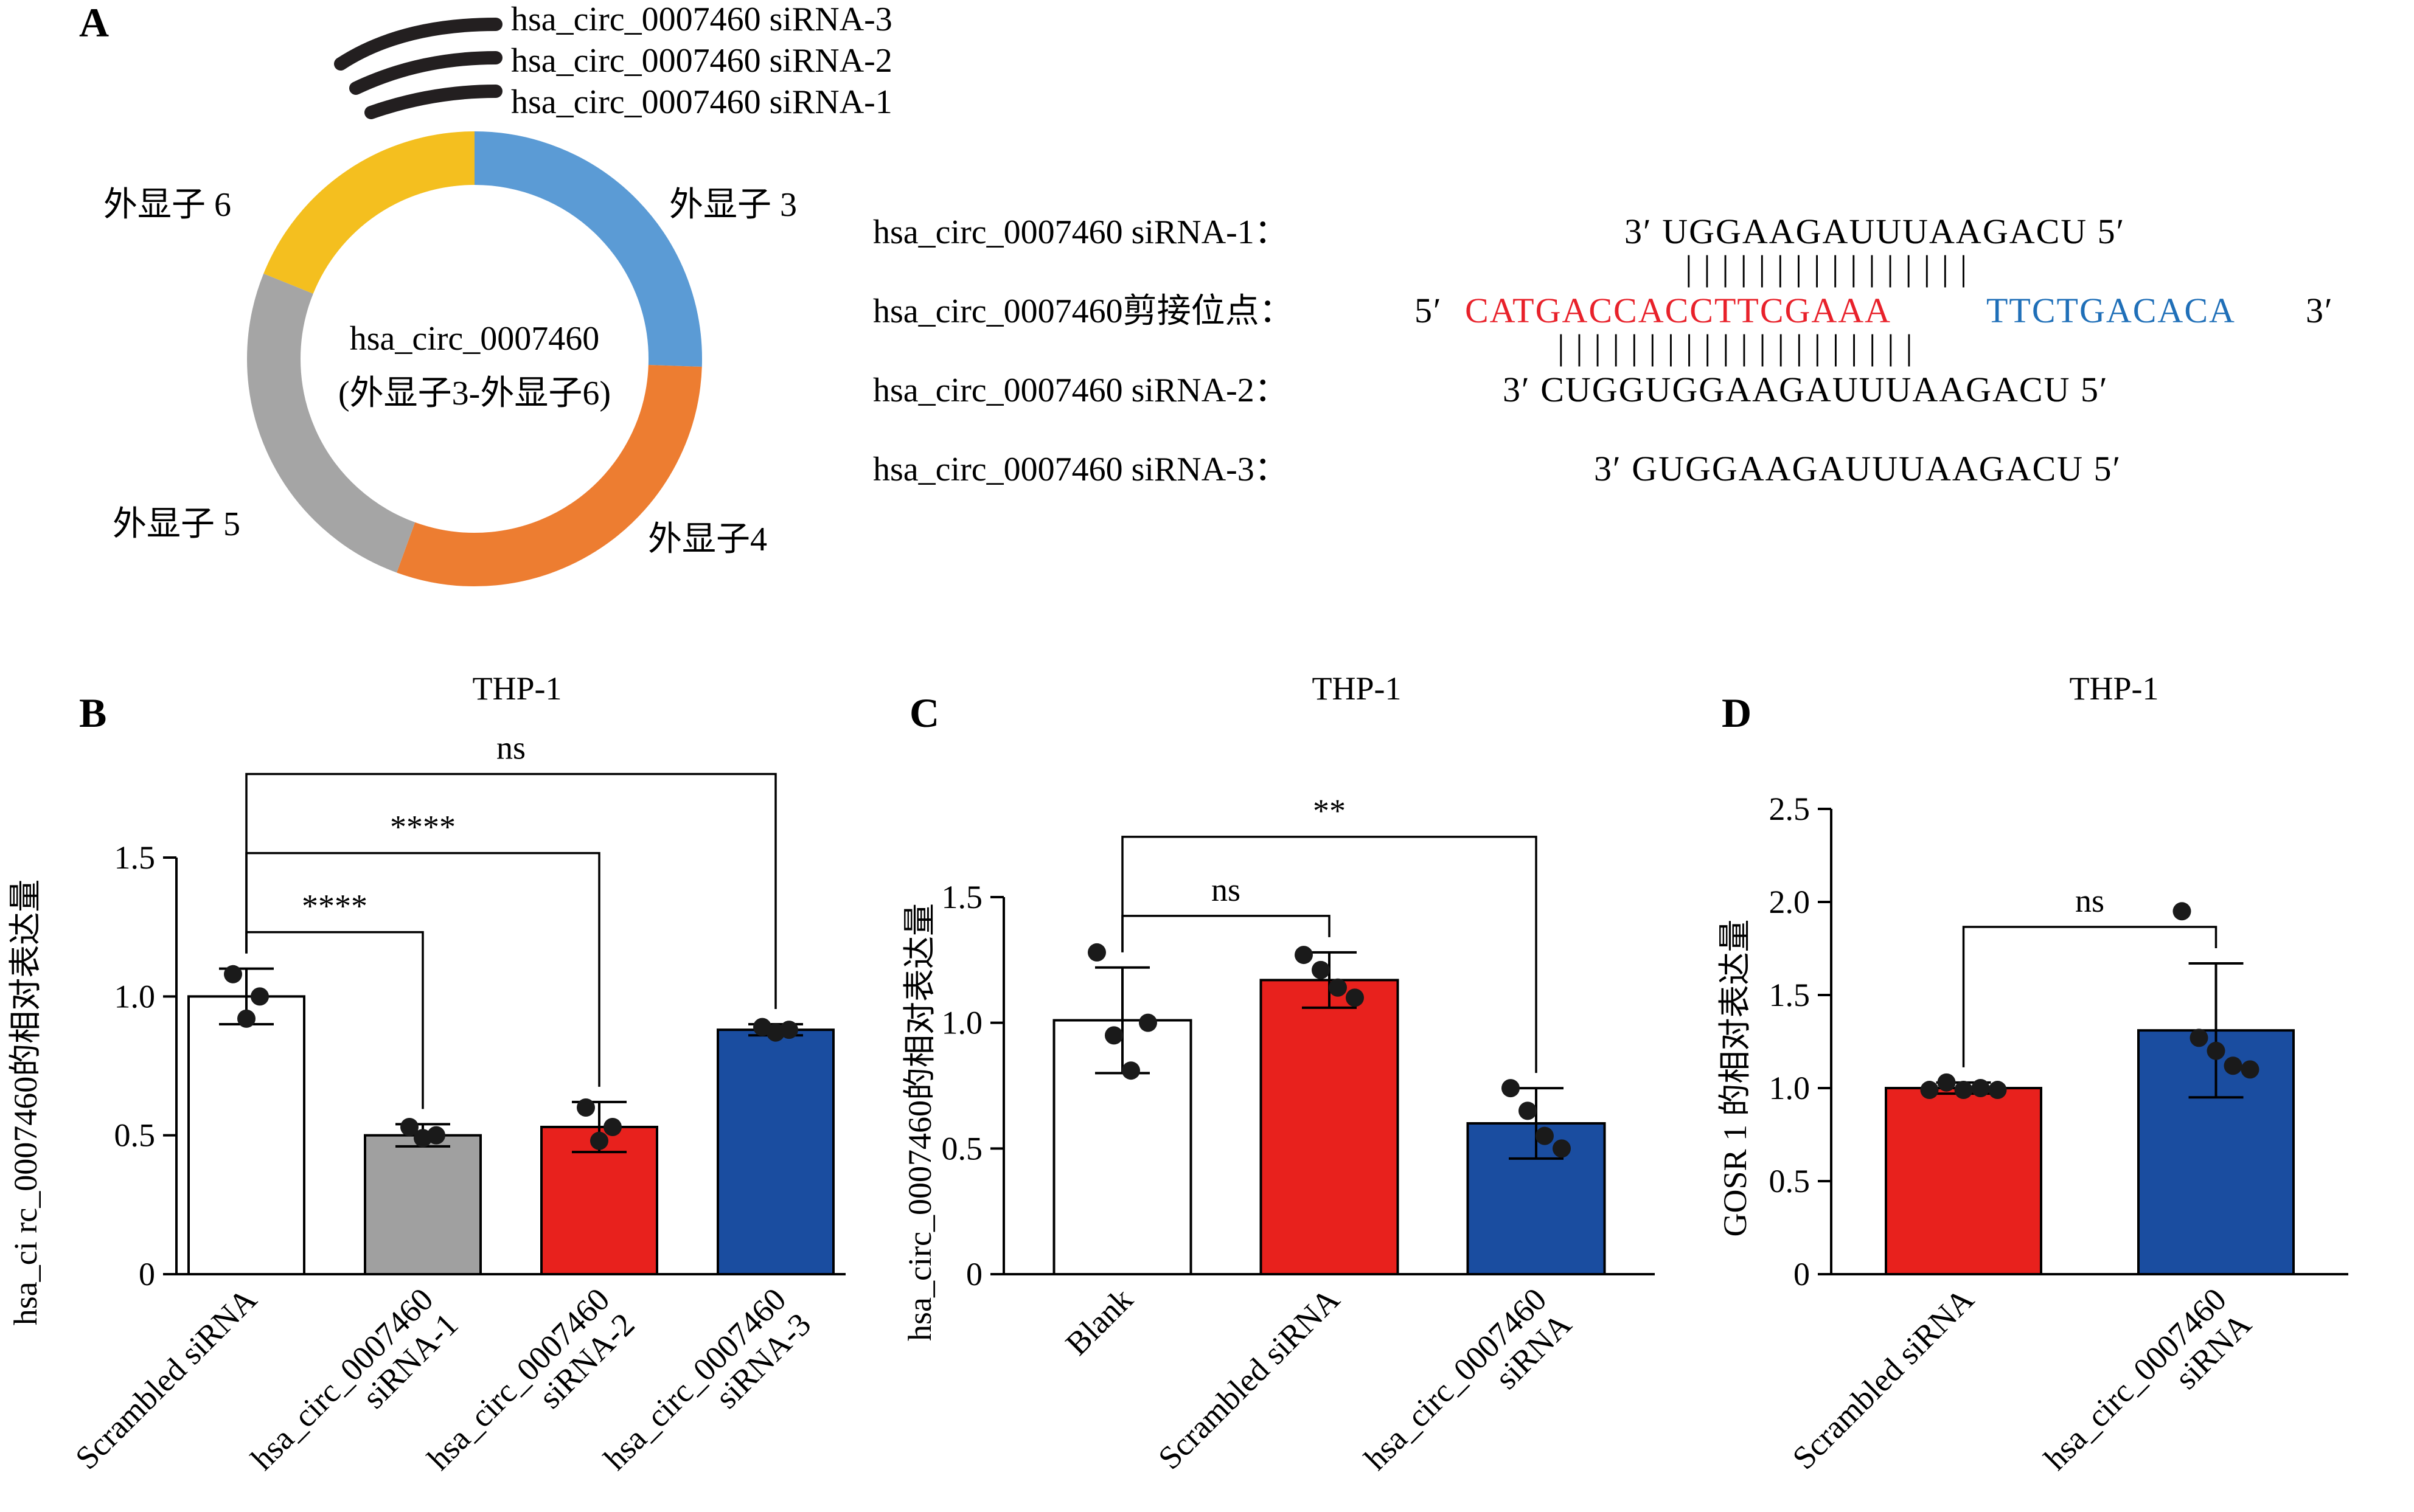  I want to click on panel-b-ytick-label: 1.0, so click(135, 996).